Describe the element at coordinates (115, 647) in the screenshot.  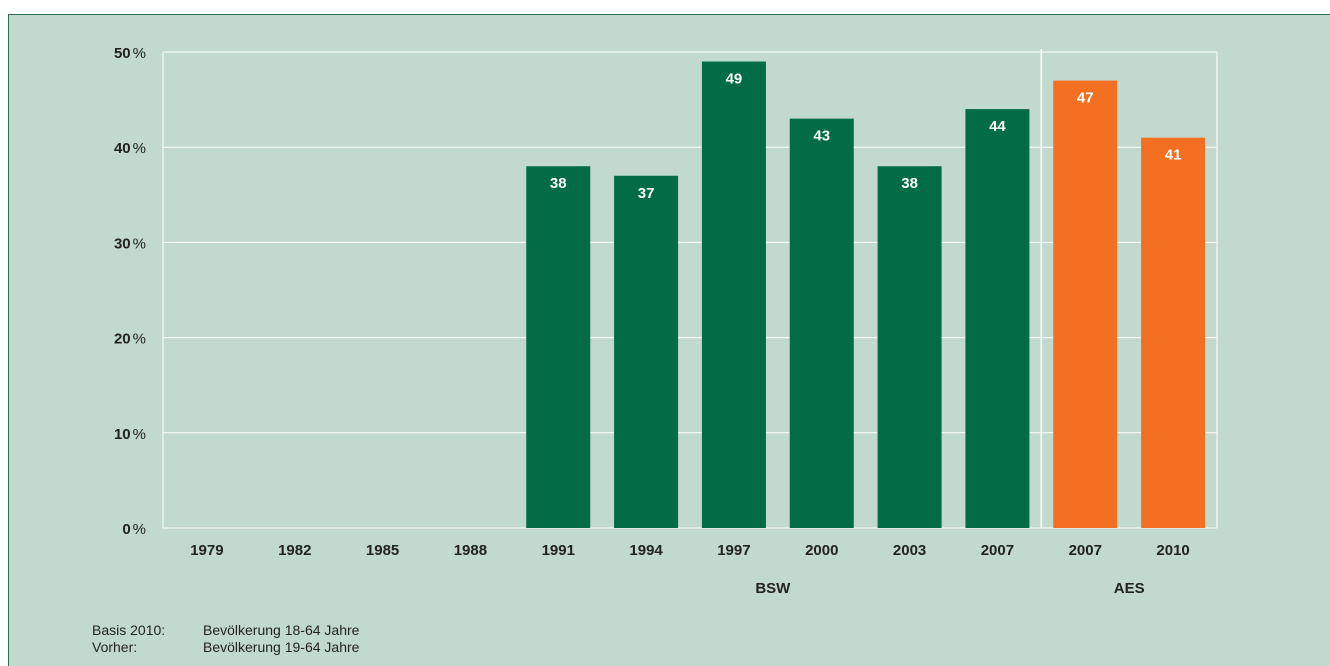
I see `footnote-key: Vorher:` at that location.